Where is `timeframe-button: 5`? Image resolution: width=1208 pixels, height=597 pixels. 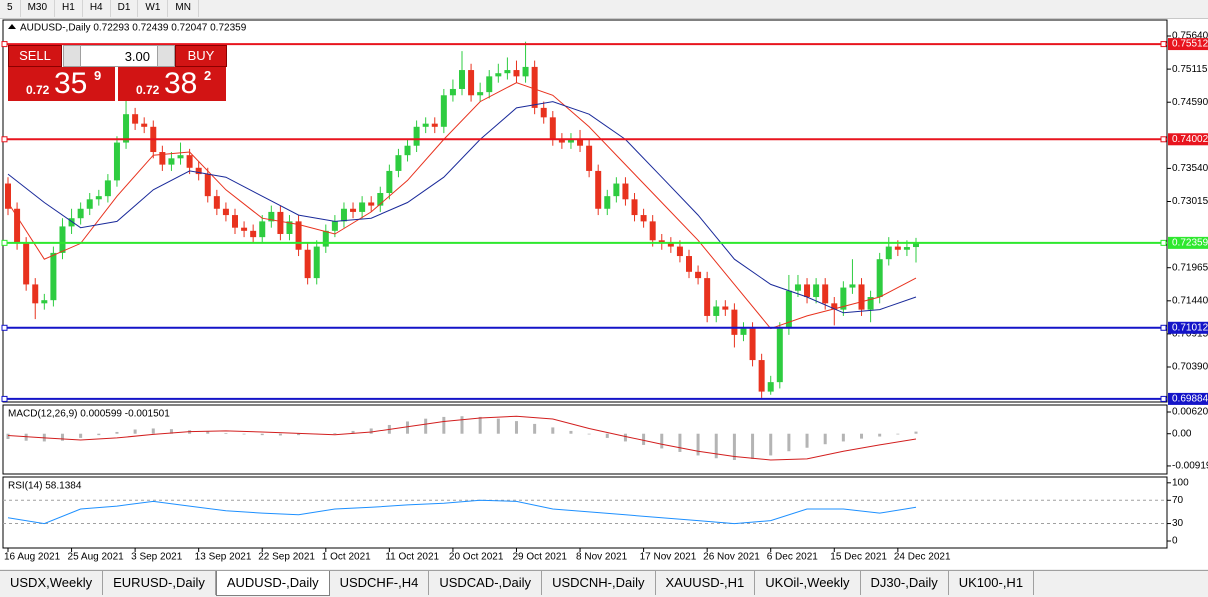 timeframe-button: 5 is located at coordinates (10, 8).